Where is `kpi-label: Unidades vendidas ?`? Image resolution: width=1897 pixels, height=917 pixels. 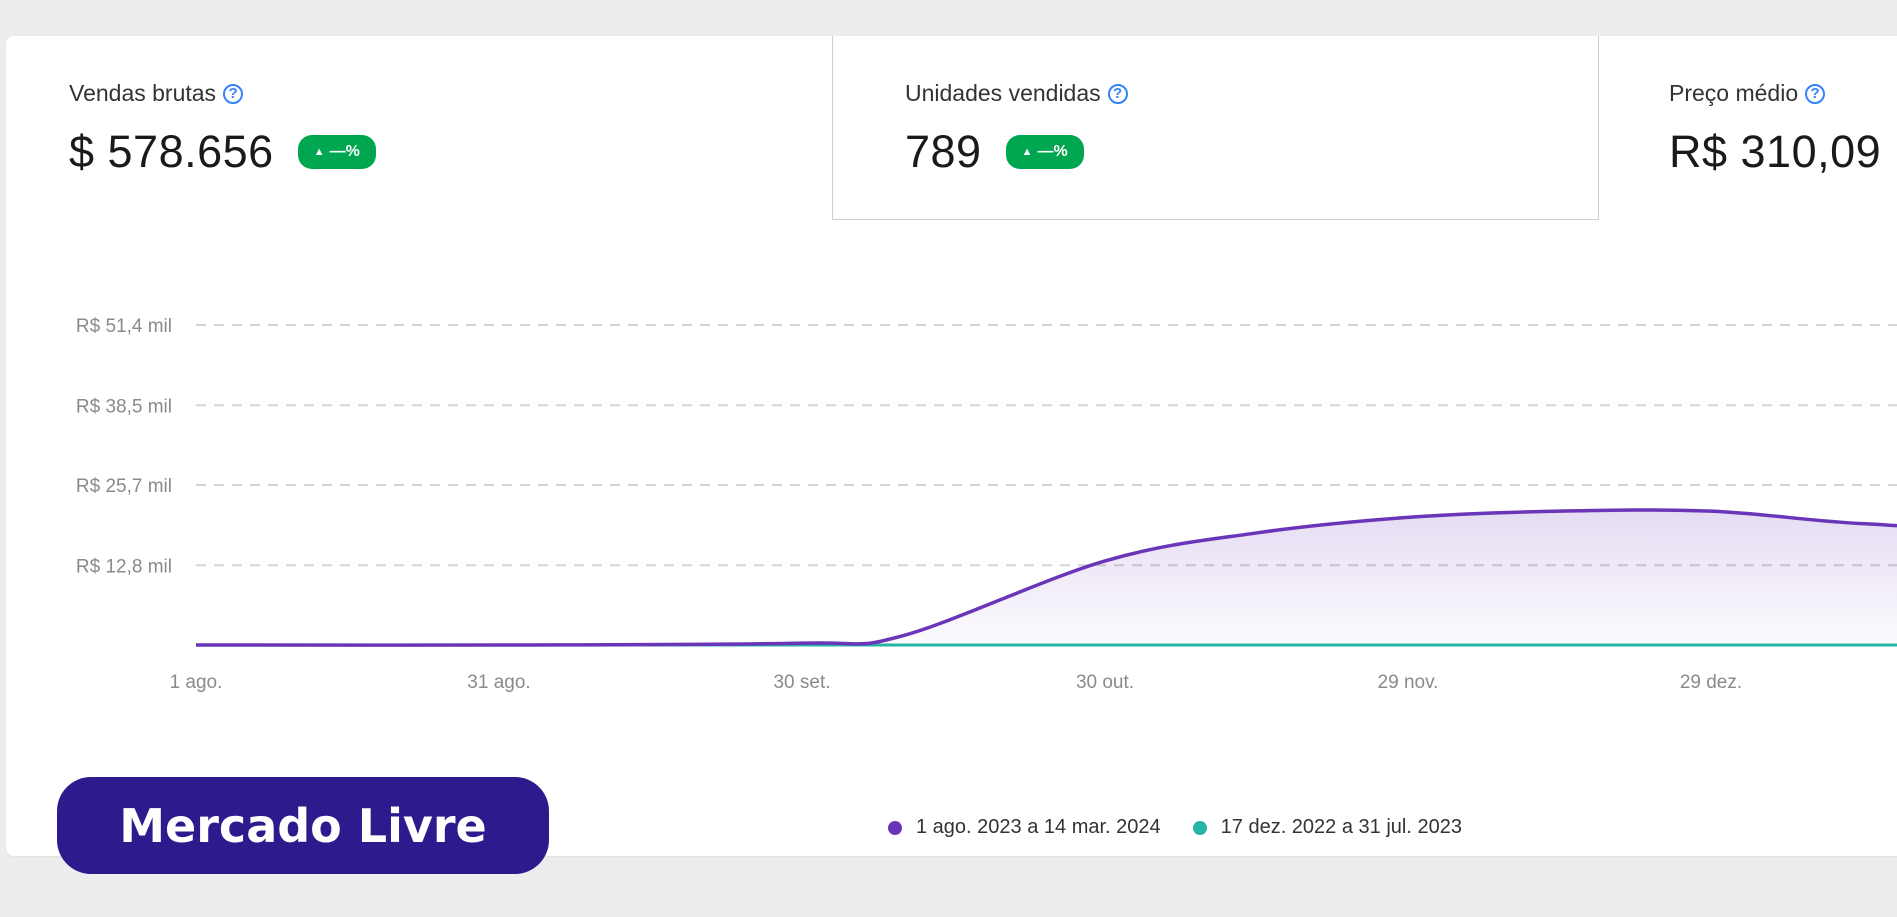 kpi-label: Unidades vendidas ? is located at coordinates (1016, 93).